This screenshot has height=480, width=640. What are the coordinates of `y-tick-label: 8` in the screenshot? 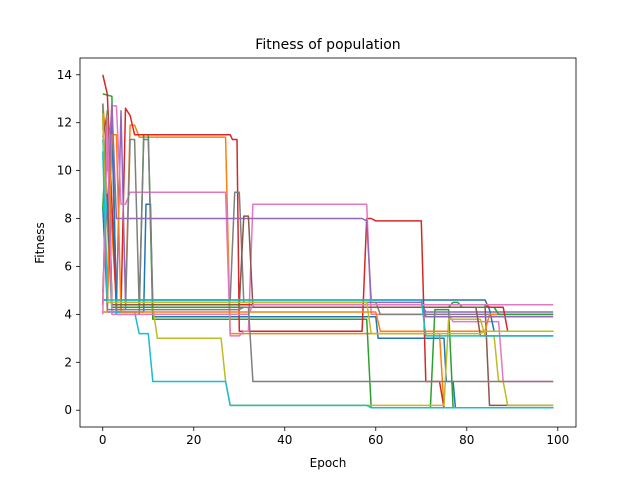 It's located at (68, 219).